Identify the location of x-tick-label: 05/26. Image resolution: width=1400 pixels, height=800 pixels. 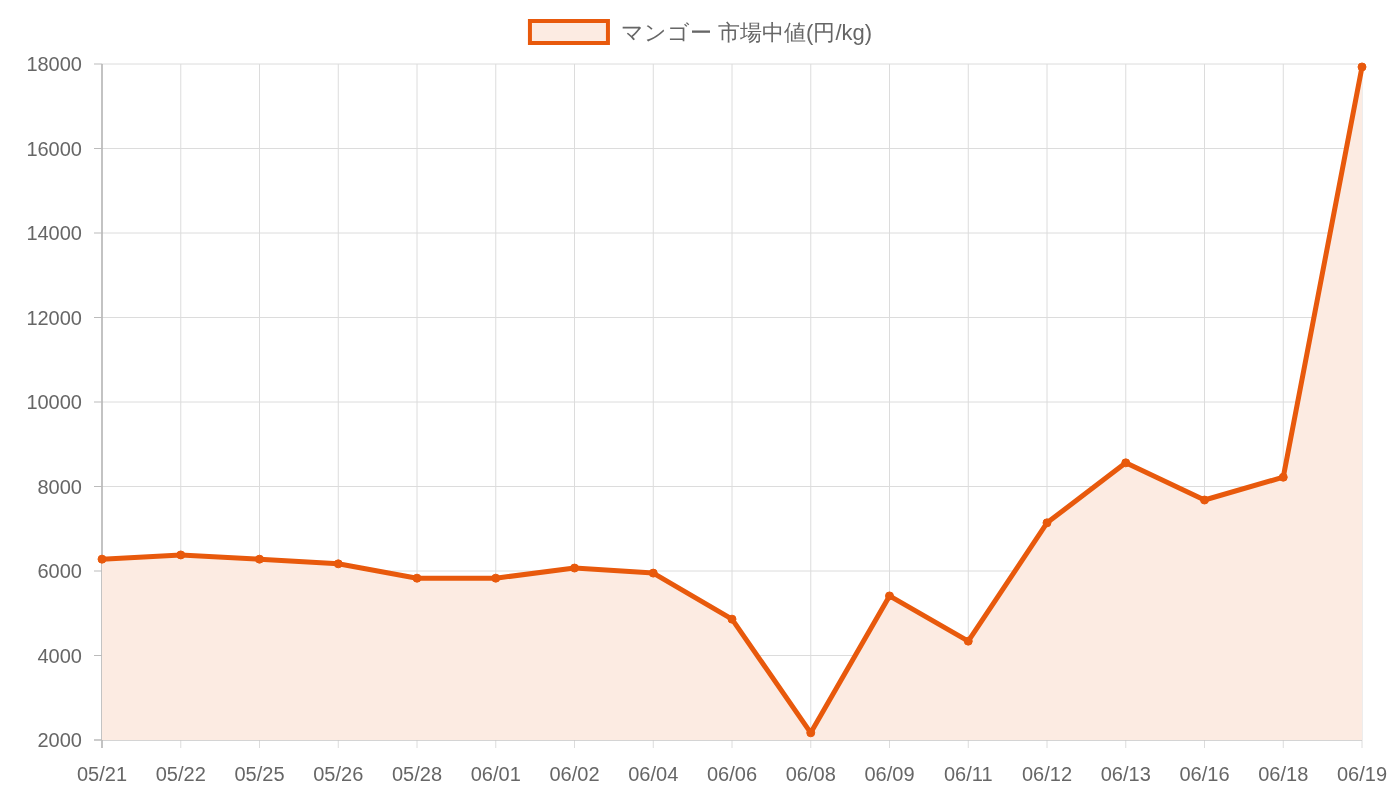
(338, 774).